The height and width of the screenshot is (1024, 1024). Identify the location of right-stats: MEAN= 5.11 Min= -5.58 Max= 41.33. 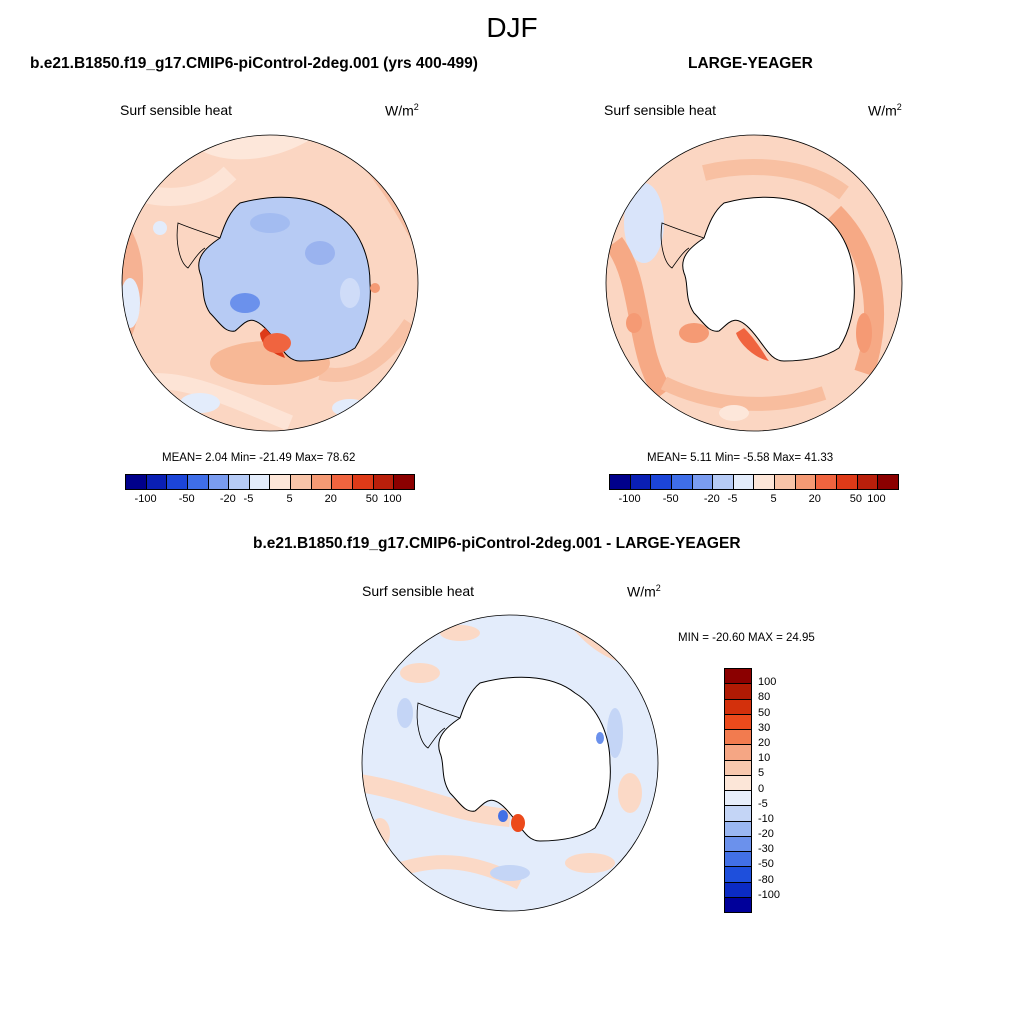
(740, 458).